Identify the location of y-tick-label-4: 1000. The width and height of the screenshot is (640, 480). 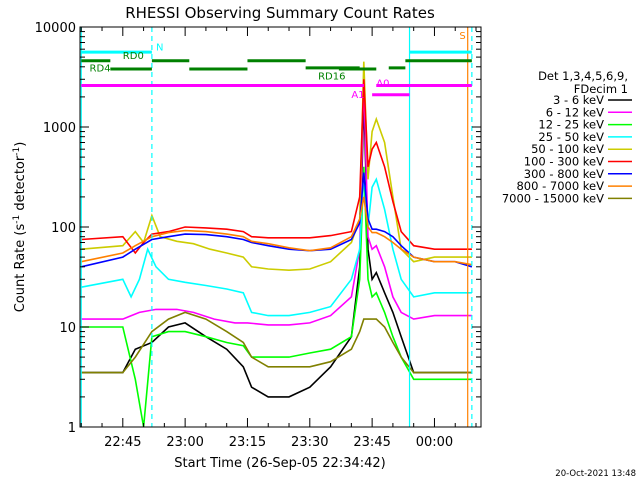
(59, 128).